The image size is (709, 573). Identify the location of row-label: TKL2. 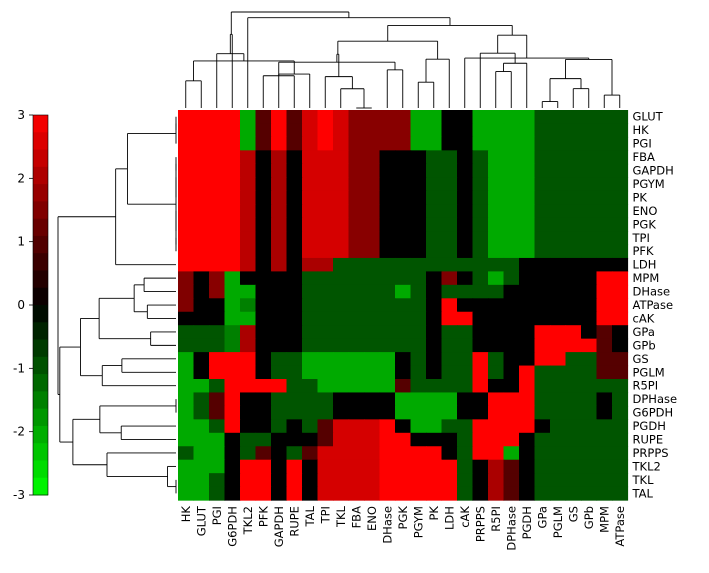
(646, 466).